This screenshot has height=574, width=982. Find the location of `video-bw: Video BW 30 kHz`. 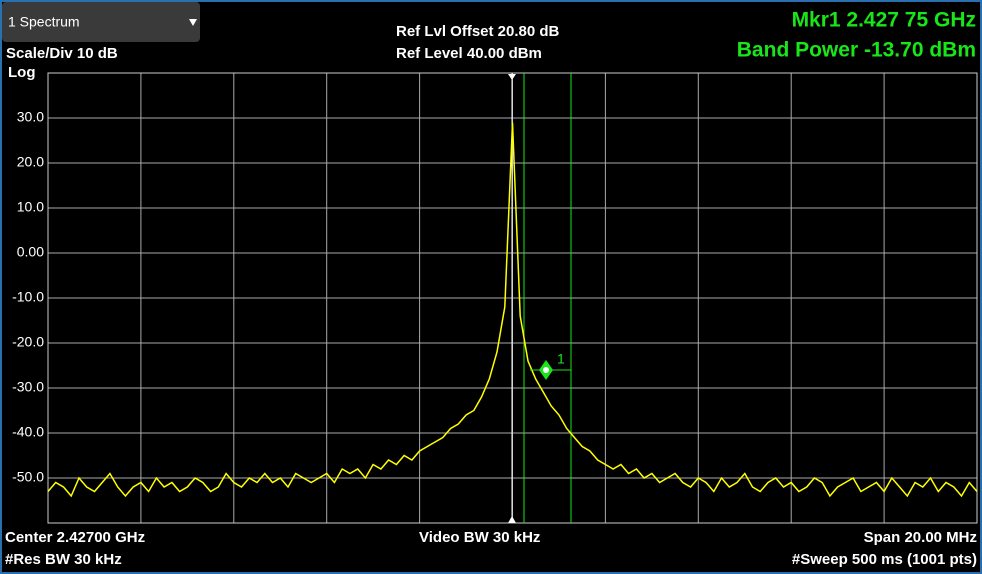

video-bw: Video BW 30 kHz is located at coordinates (479, 537).